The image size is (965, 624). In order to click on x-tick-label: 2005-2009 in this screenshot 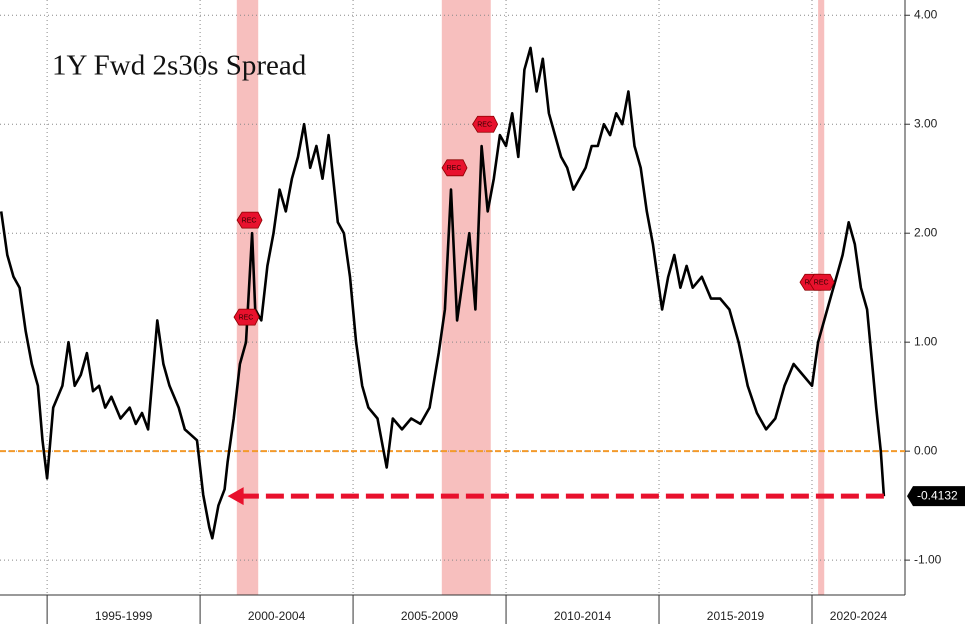, I will do `click(430, 616)`.